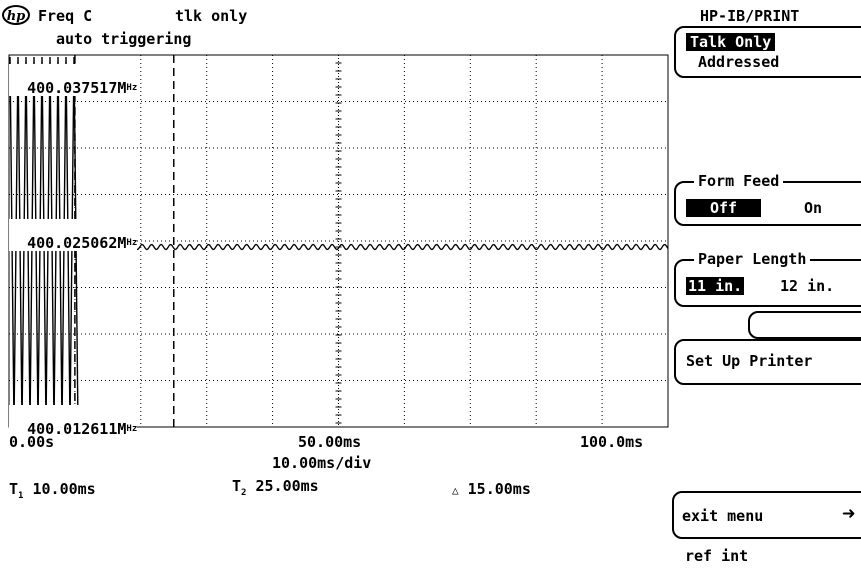  What do you see at coordinates (65, 16) in the screenshot?
I see `measurement-mode: Freq C` at bounding box center [65, 16].